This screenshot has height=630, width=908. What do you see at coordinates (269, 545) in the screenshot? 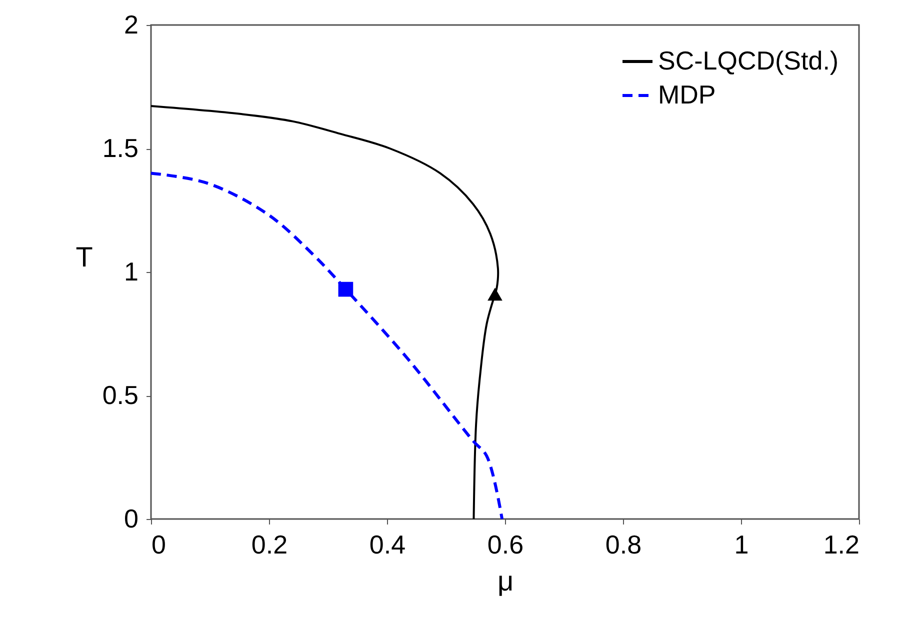
I see `x-tick-label: 0.2` at bounding box center [269, 545].